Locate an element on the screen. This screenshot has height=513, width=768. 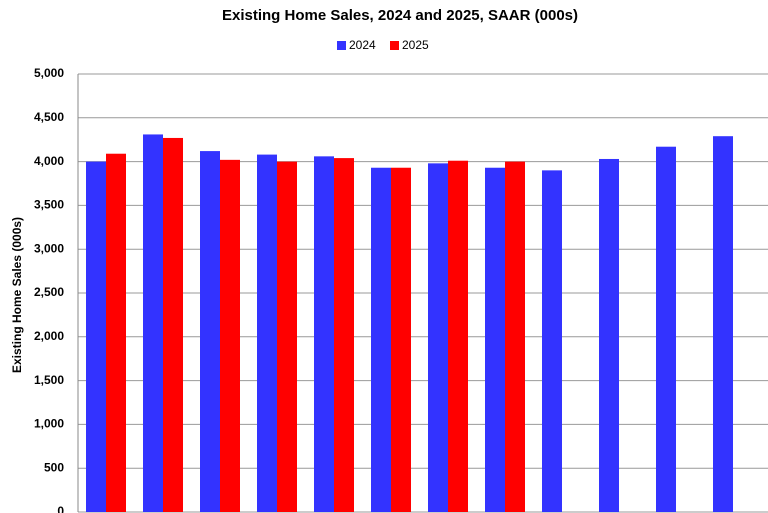
y-axis-label: Existing Home Sales (000s) is located at coordinates (17, 295).